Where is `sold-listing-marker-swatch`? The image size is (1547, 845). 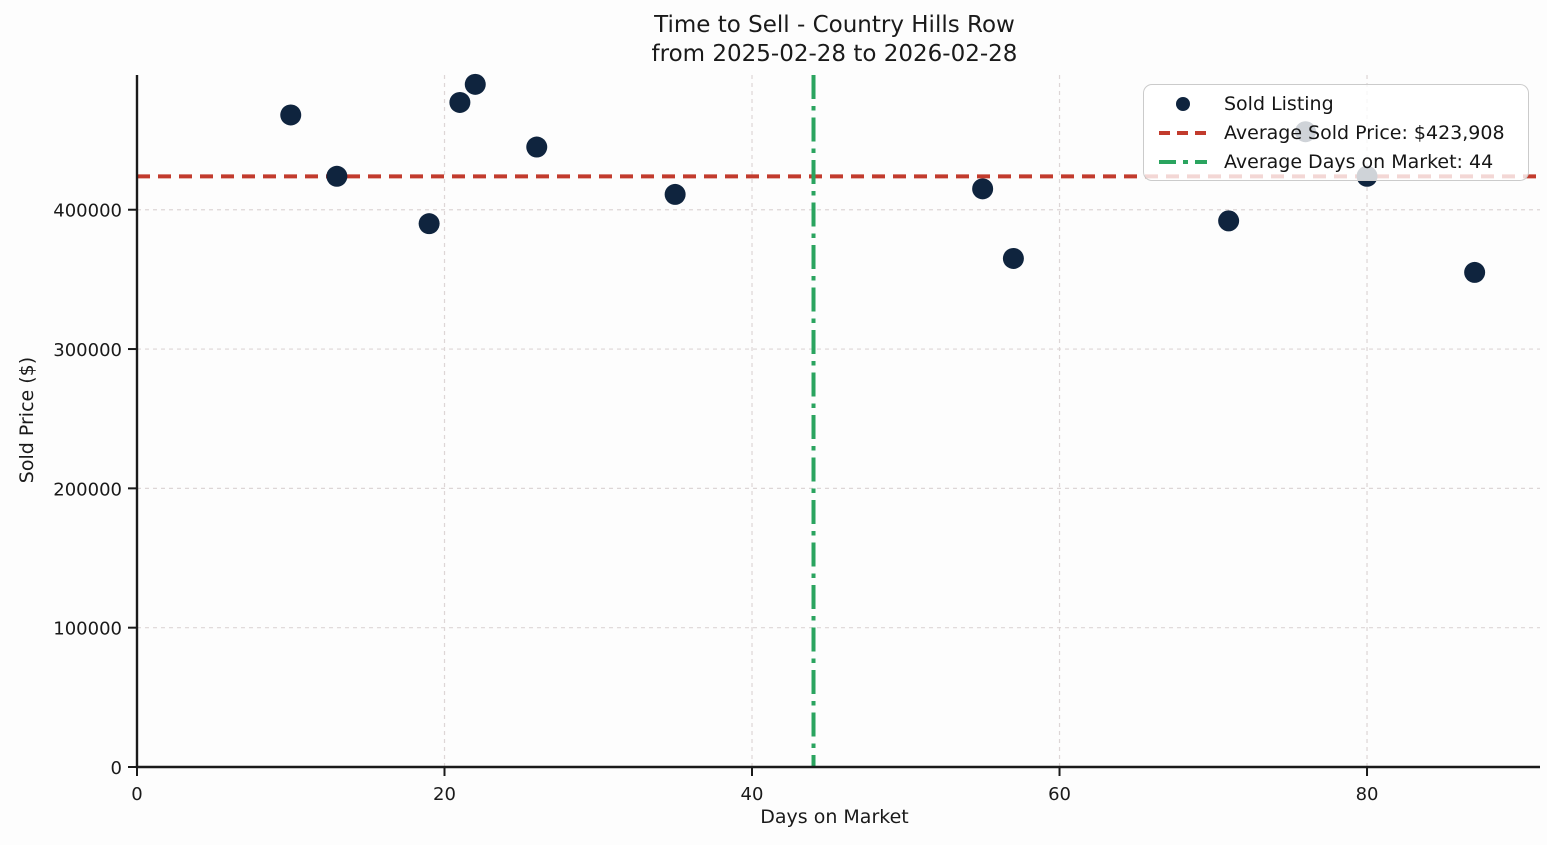
sold-listing-marker-swatch is located at coordinates (1183, 103).